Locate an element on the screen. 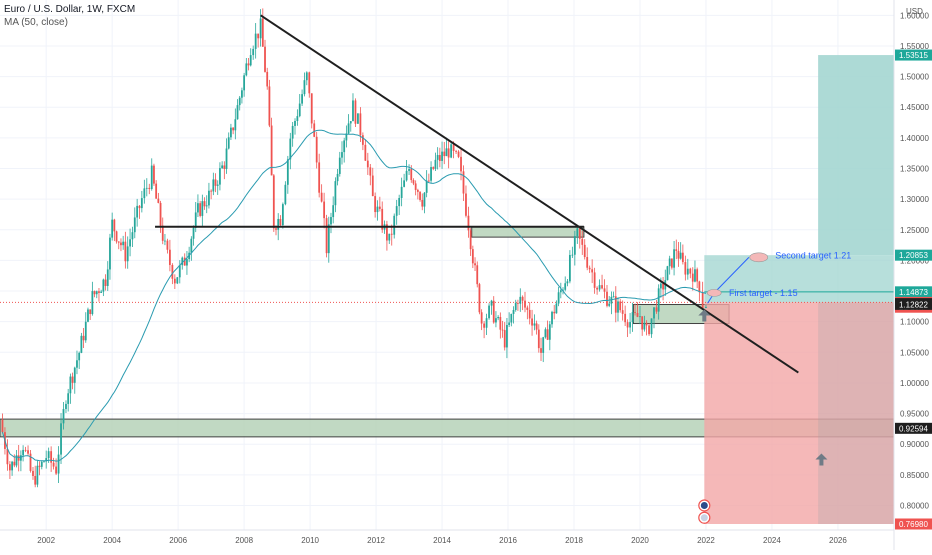 This screenshot has height=555, width=932. up-arrow-icon is located at coordinates (704, 315).